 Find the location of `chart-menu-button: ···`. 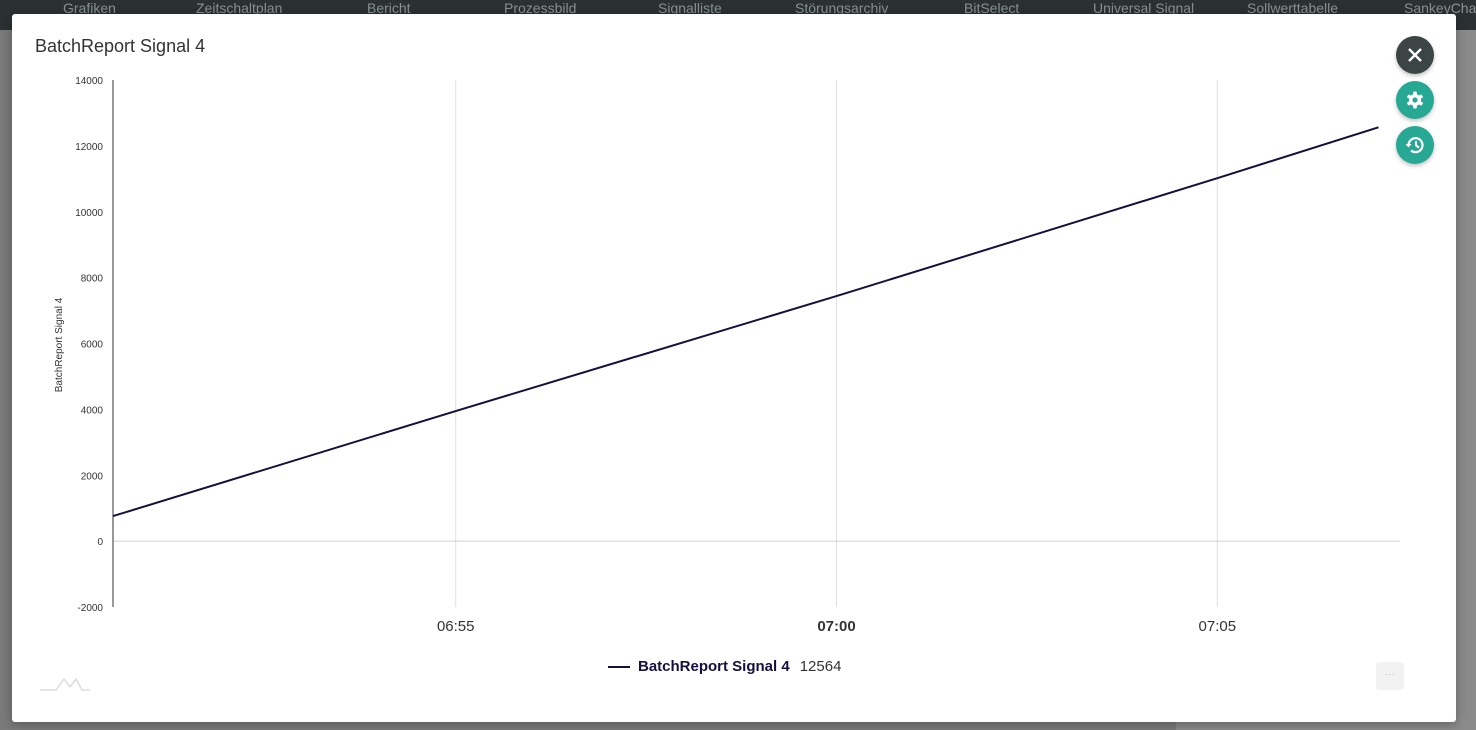

chart-menu-button: ··· is located at coordinates (1390, 676).